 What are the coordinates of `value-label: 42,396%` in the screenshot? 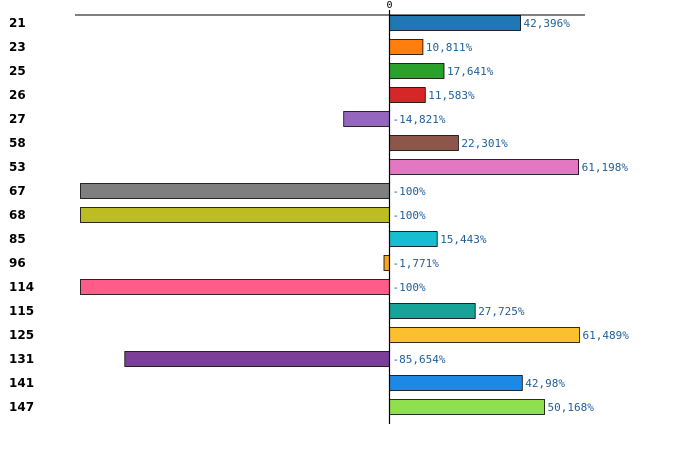 It's located at (547, 23).